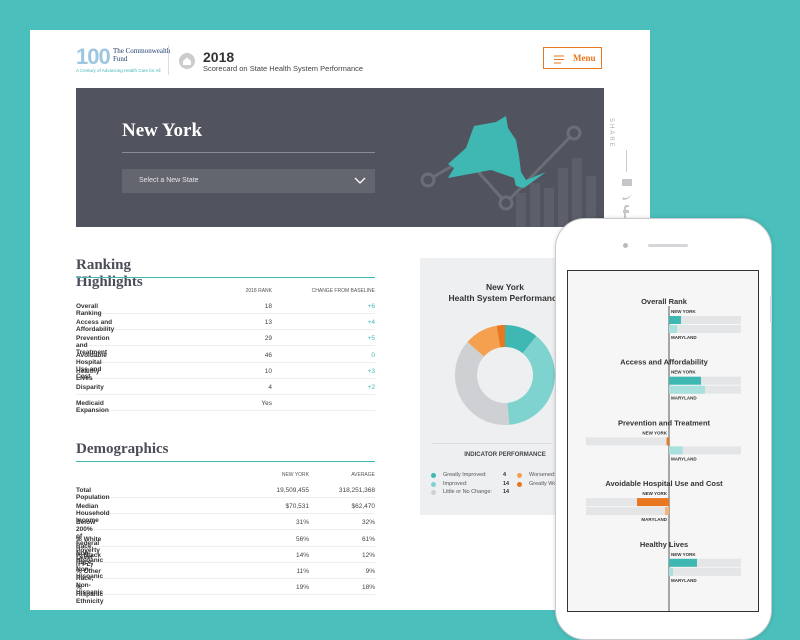 The width and height of the screenshot is (800, 640). What do you see at coordinates (664, 544) in the screenshot?
I see `section-title: Healthy Lives` at bounding box center [664, 544].